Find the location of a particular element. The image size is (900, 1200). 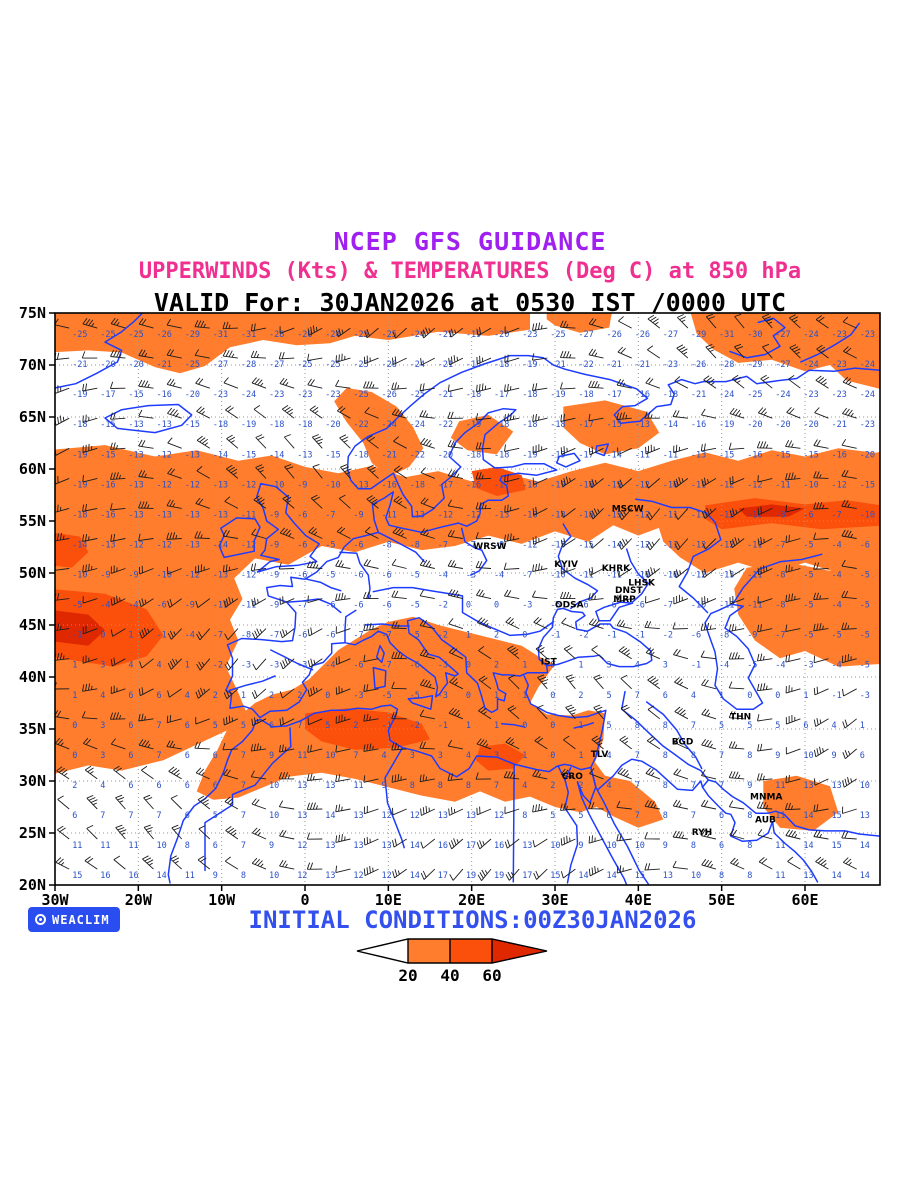

svg-text: 16 is located at coordinates (443, 846).